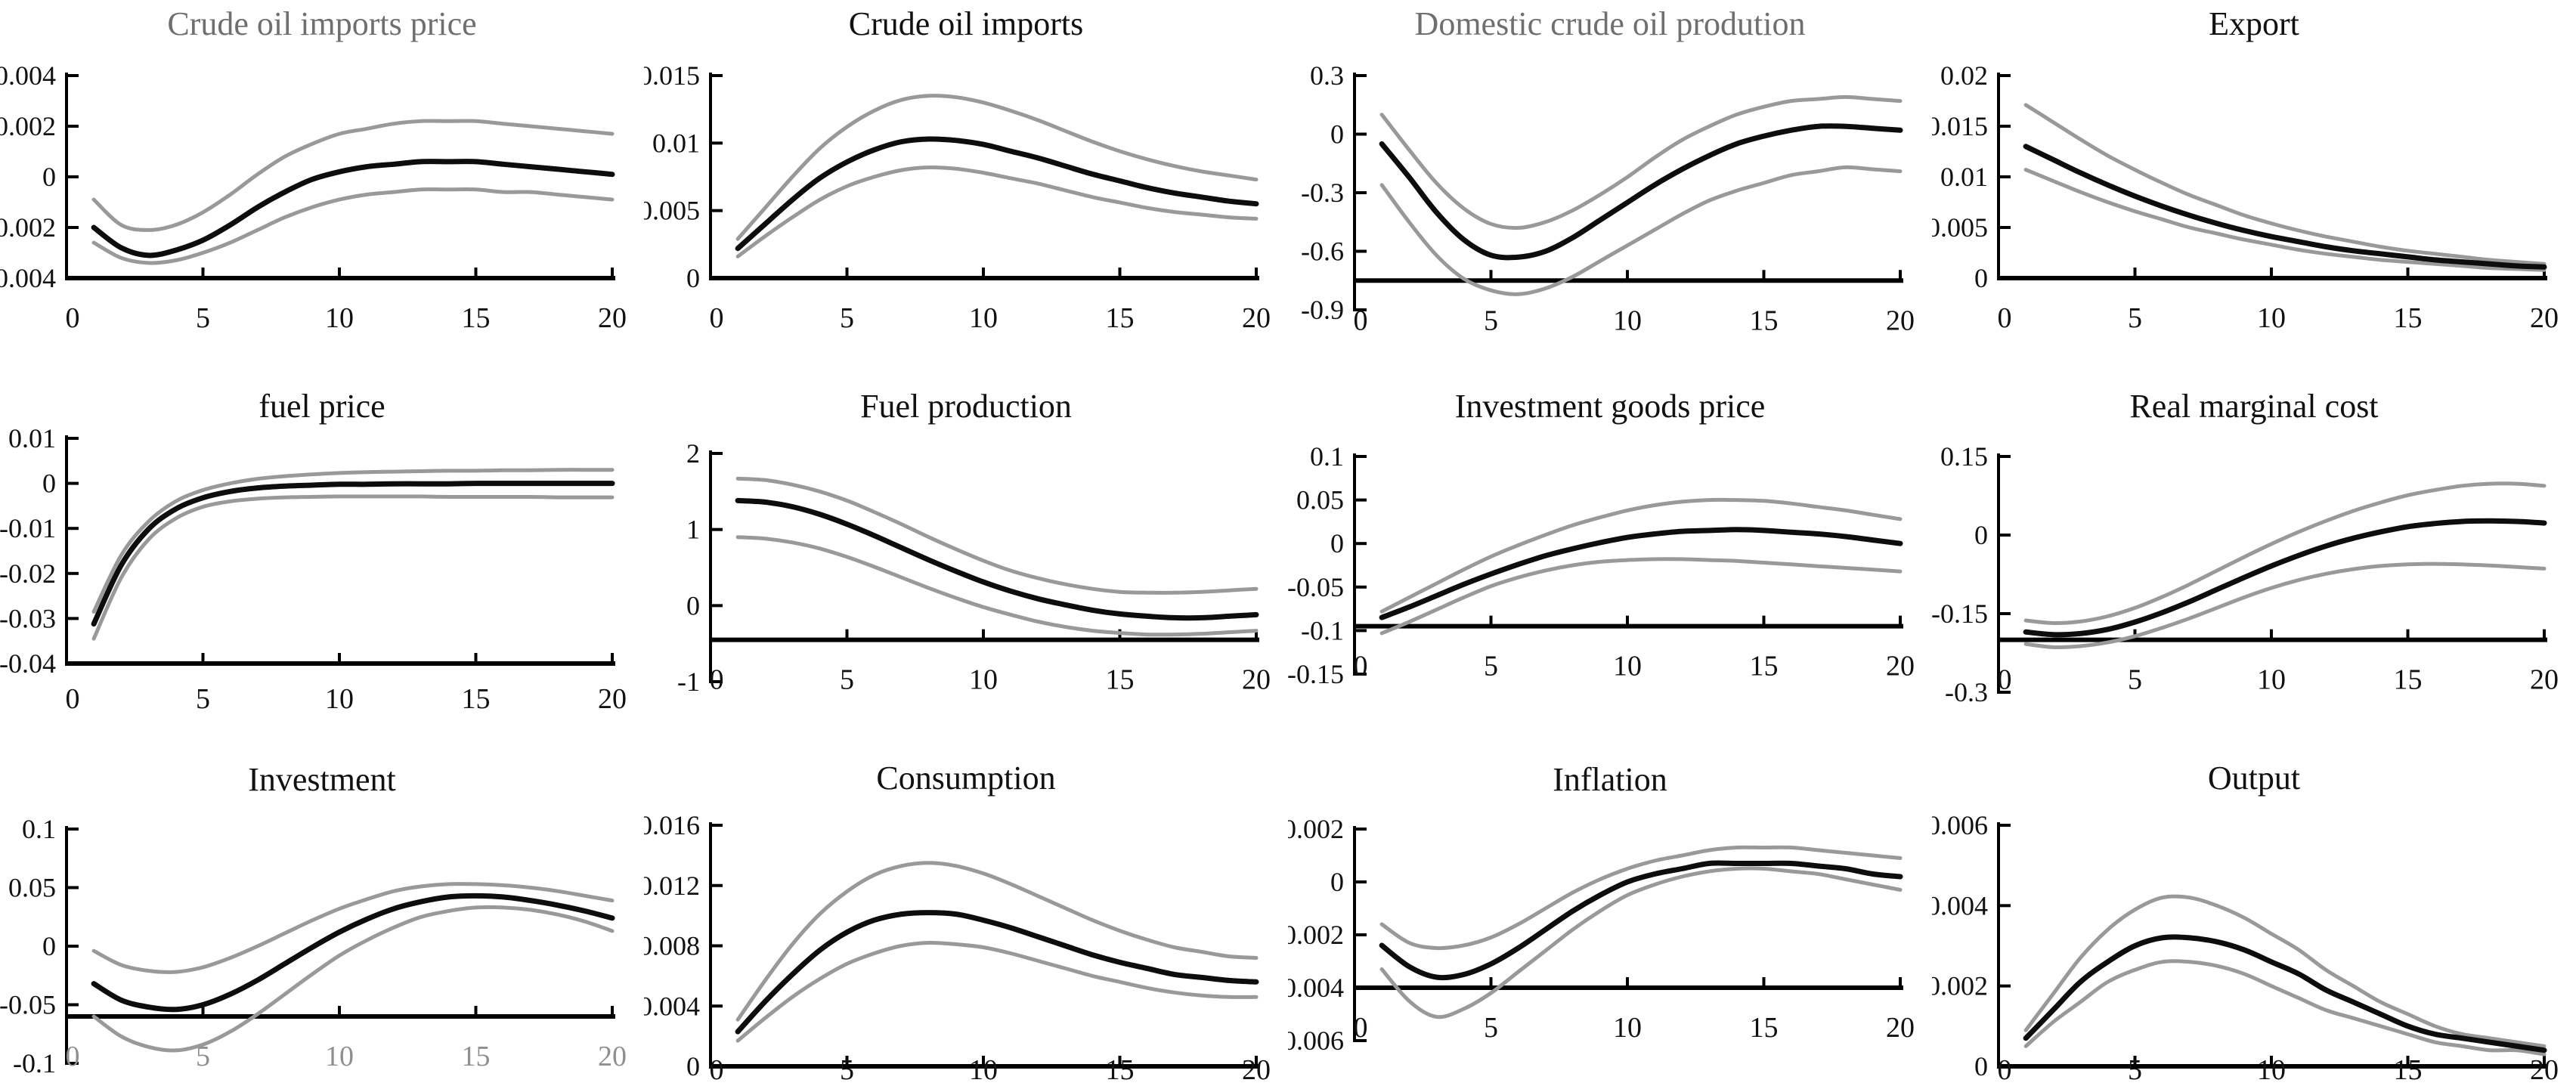 This screenshot has width=2576, height=1089. Describe the element at coordinates (28, 574) in the screenshot. I see `y-tick-label: -0.02` at that location.